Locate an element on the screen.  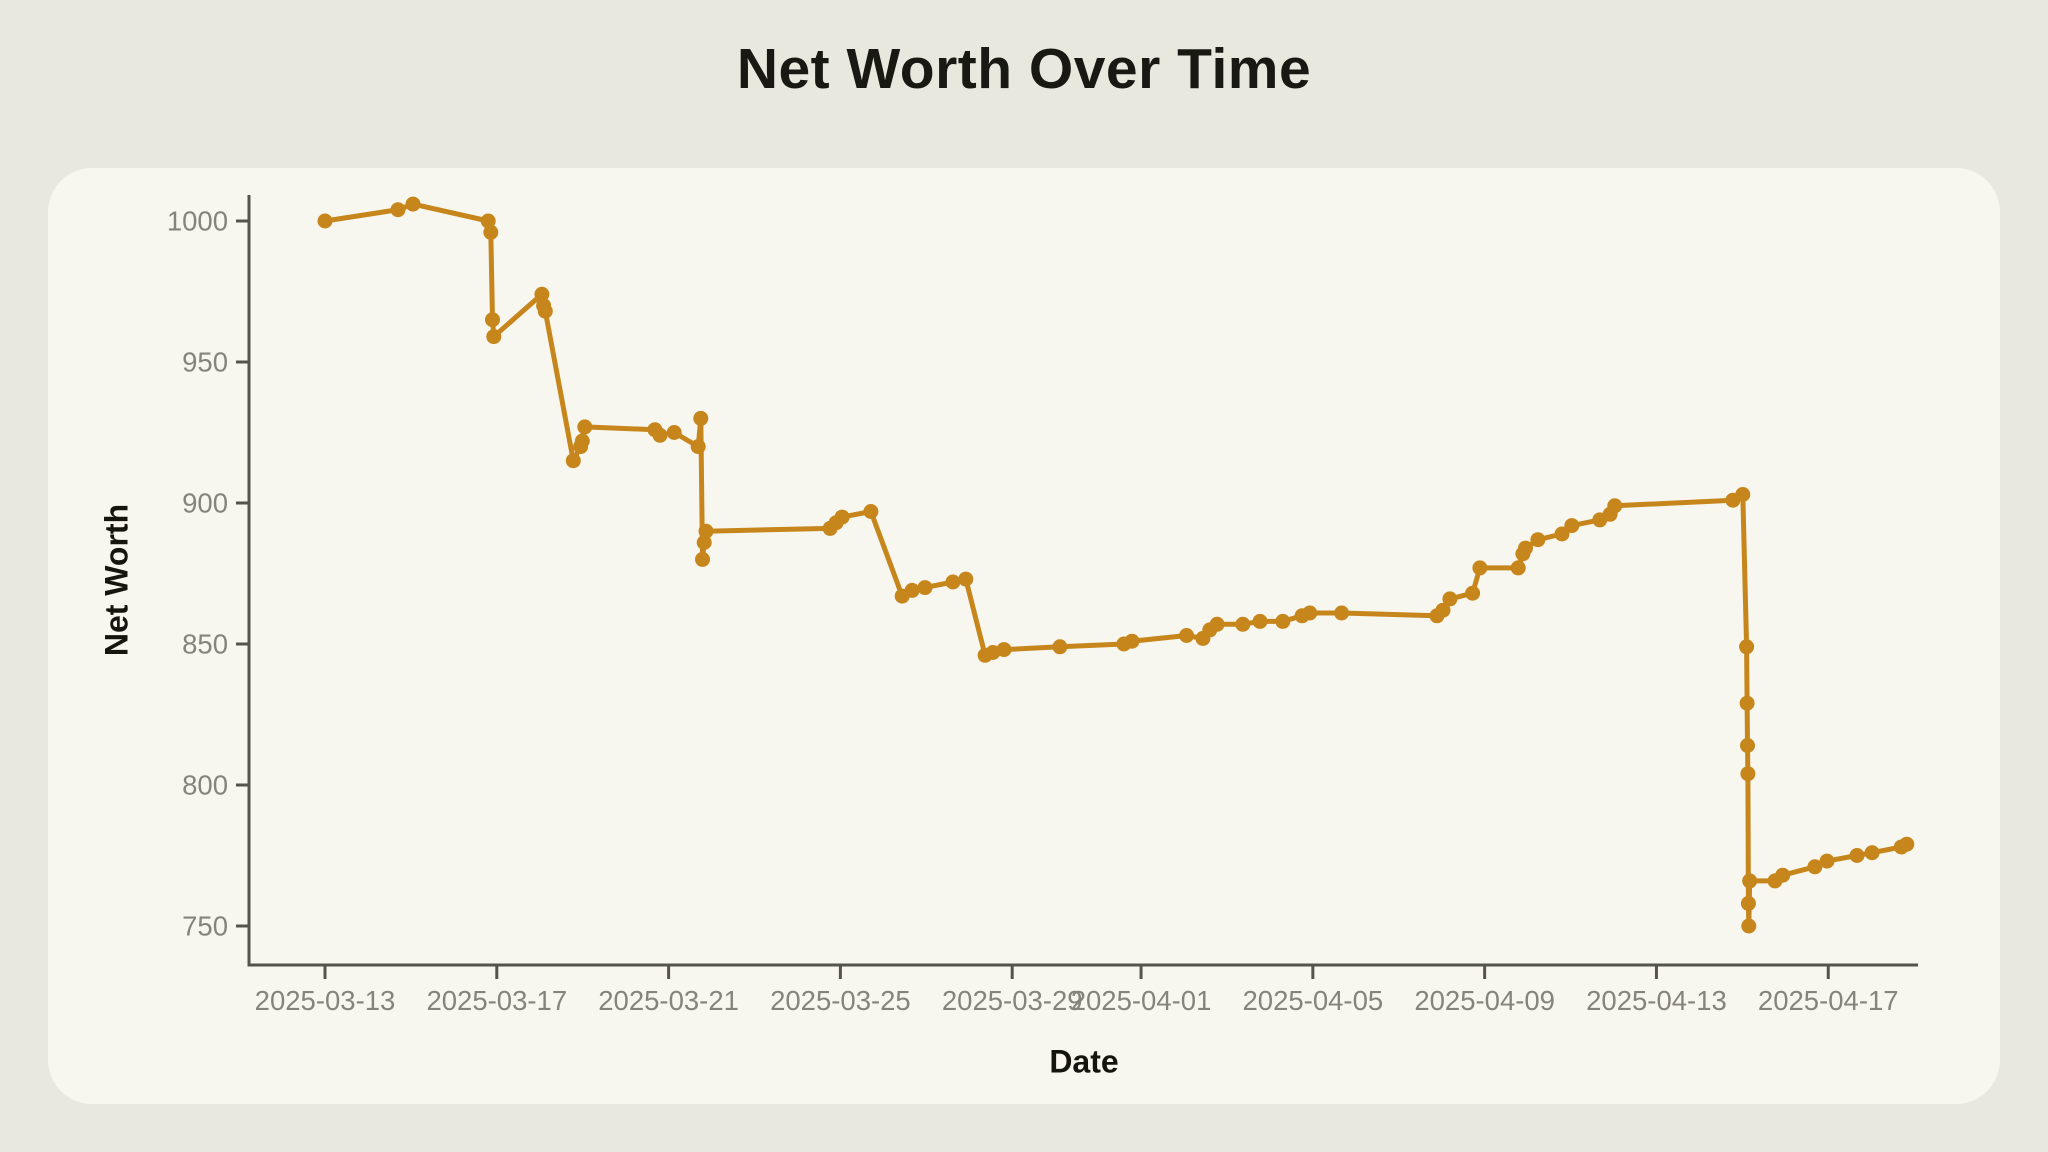
x-tick-label: 2025-03-13 is located at coordinates (325, 1000).